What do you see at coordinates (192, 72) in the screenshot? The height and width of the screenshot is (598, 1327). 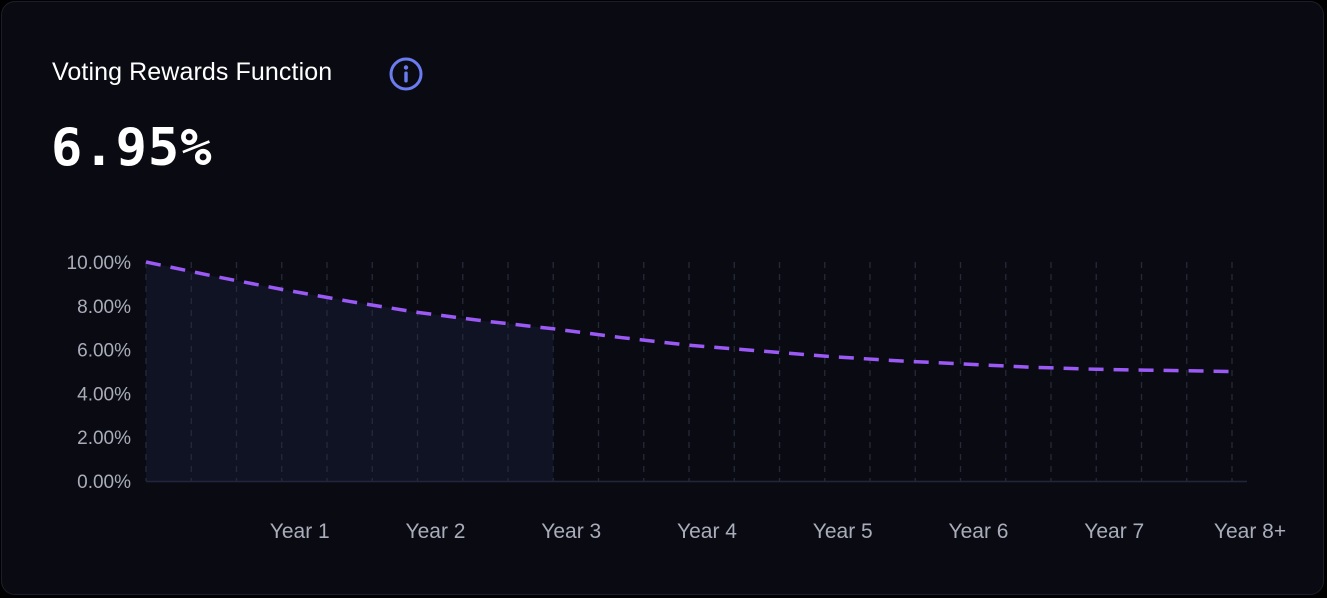 I see `card-title: Voting Rewards Function` at bounding box center [192, 72].